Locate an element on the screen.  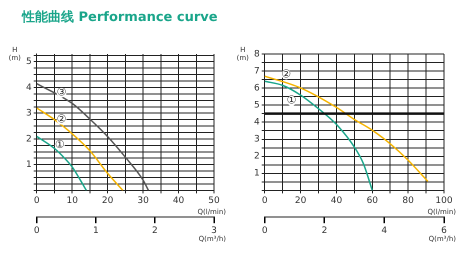
x2-tick-label: 4 is located at coordinates (384, 231).